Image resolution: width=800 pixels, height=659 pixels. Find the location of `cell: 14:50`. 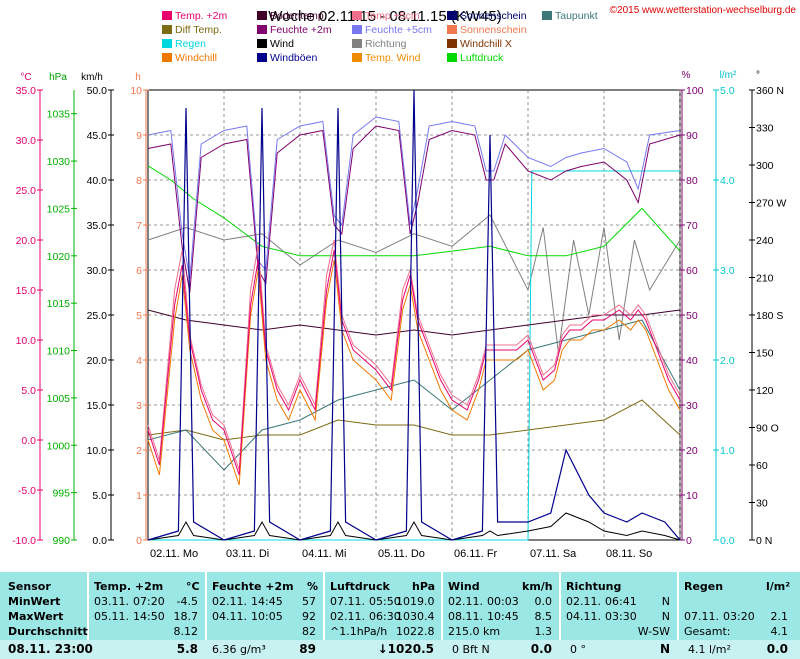

cell: 14:50 is located at coordinates (149, 616).